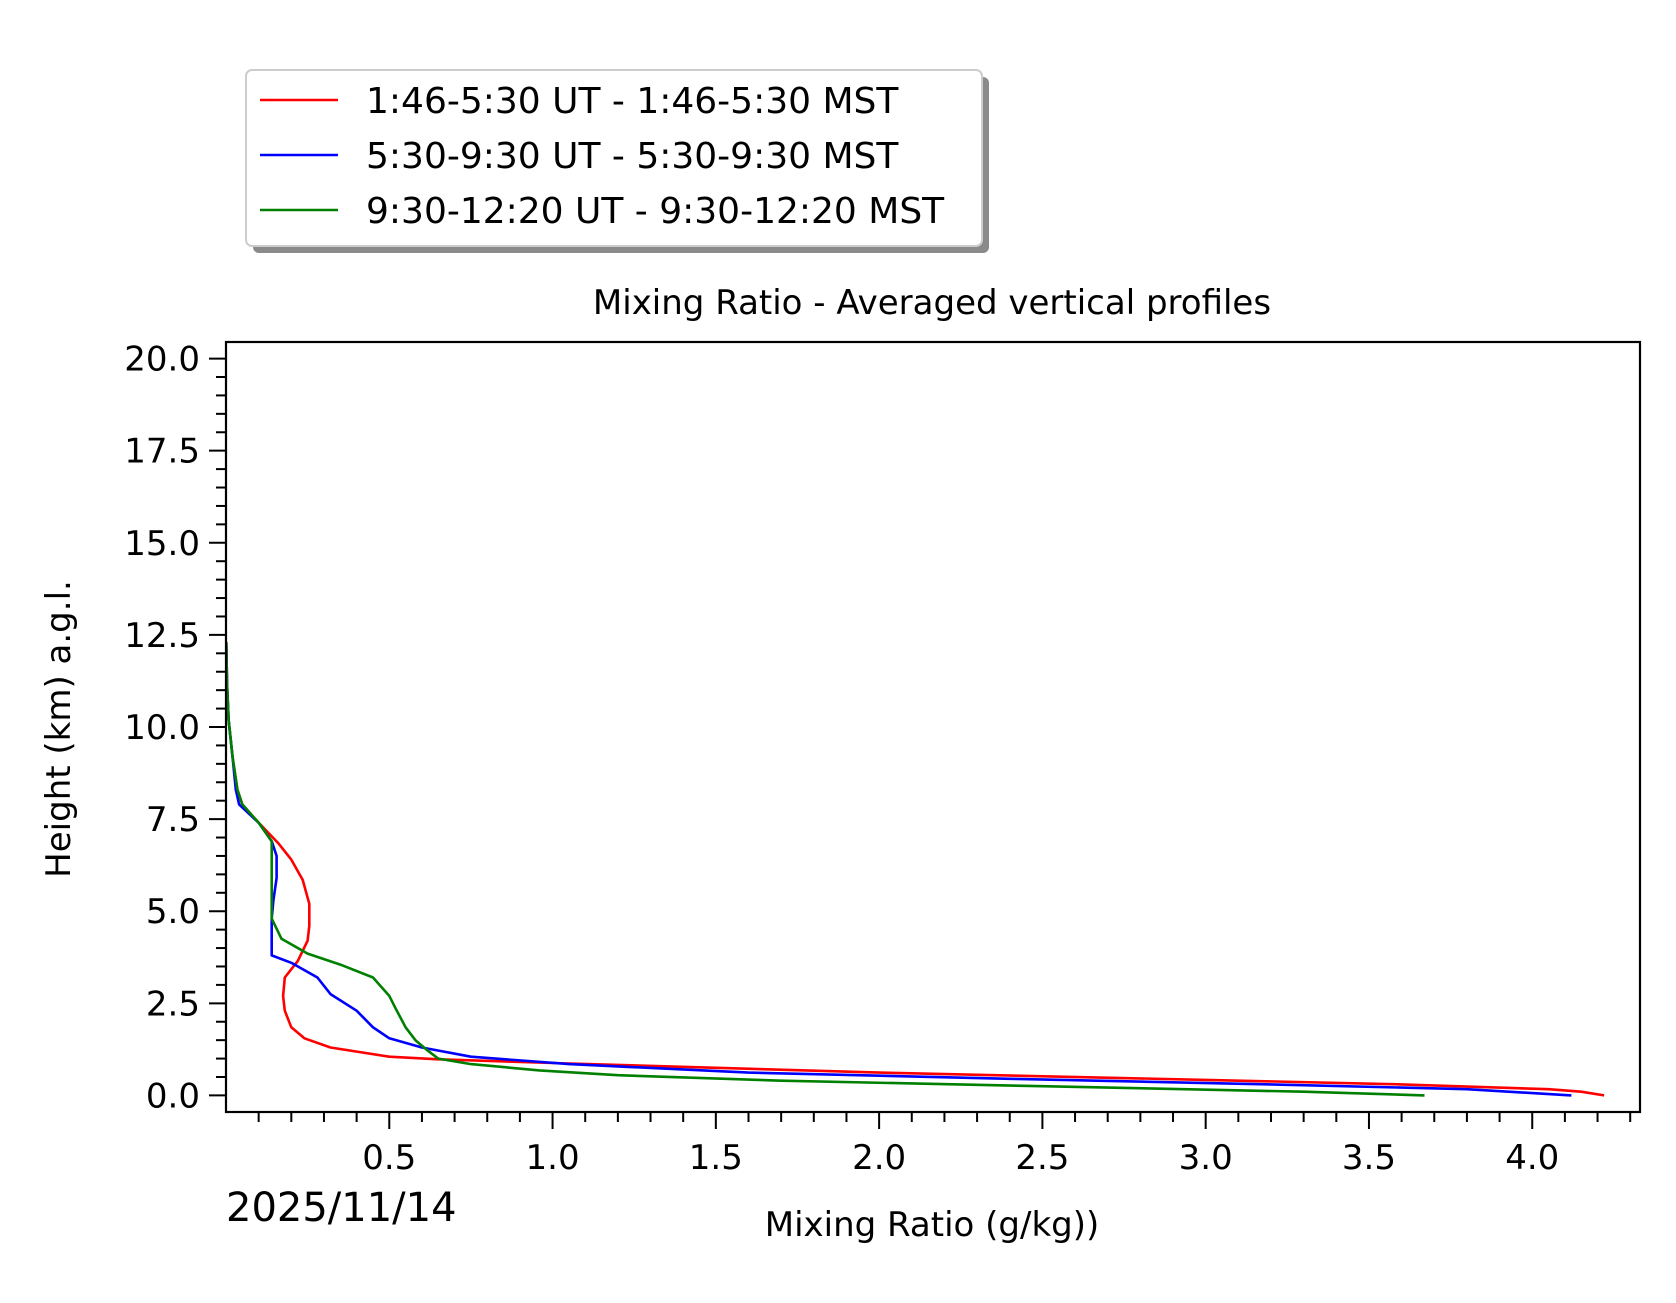 The width and height of the screenshot is (1676, 1303). What do you see at coordinates (1532, 1158) in the screenshot?
I see `x-tick-label: 4.0` at bounding box center [1532, 1158].